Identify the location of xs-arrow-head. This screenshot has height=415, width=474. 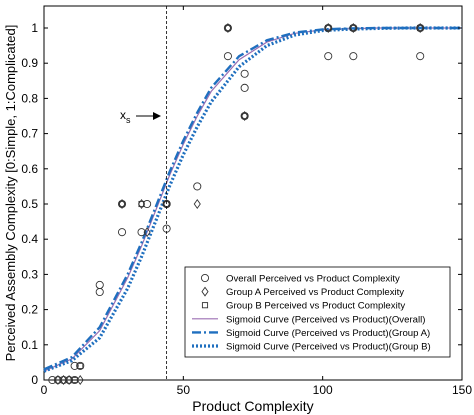
(157, 116).